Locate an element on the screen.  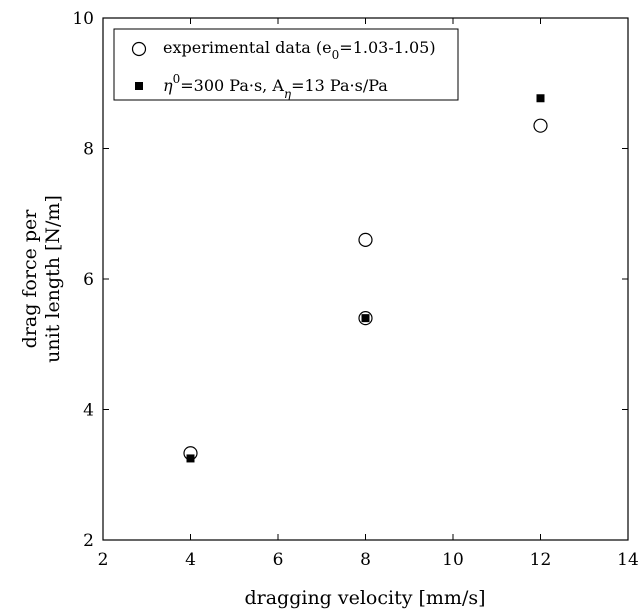
legend-exp-sub: 0 is located at coordinates (336, 55).